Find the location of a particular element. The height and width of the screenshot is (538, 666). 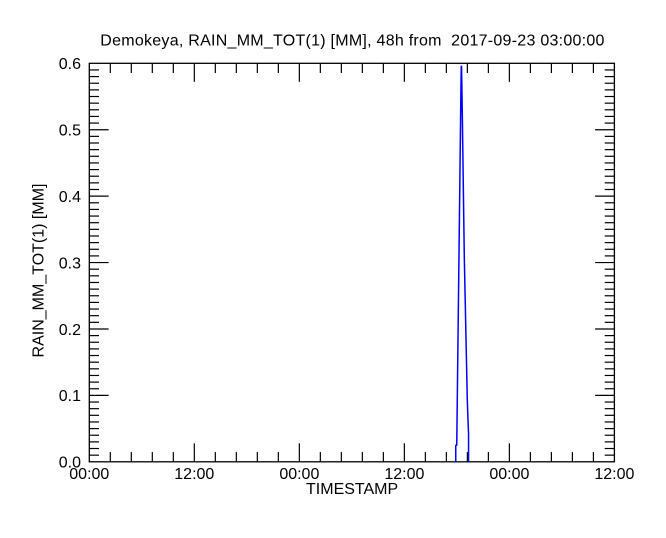

svg-text: 0.0 is located at coordinates (70, 463).